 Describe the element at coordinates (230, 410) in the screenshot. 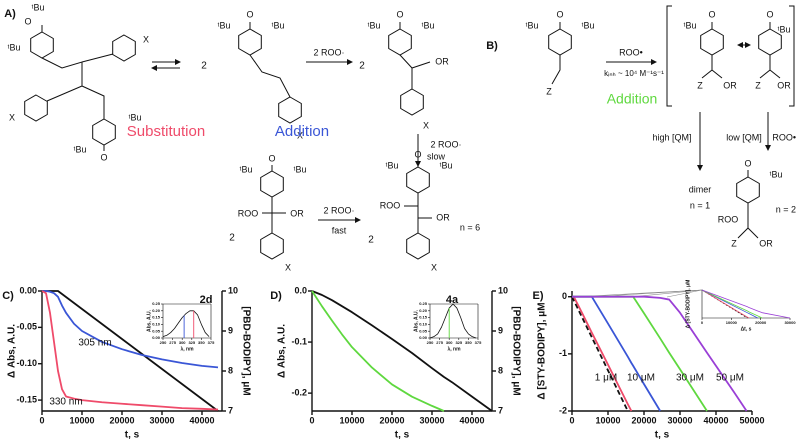

I see `y2-tick-label: 7` at that location.